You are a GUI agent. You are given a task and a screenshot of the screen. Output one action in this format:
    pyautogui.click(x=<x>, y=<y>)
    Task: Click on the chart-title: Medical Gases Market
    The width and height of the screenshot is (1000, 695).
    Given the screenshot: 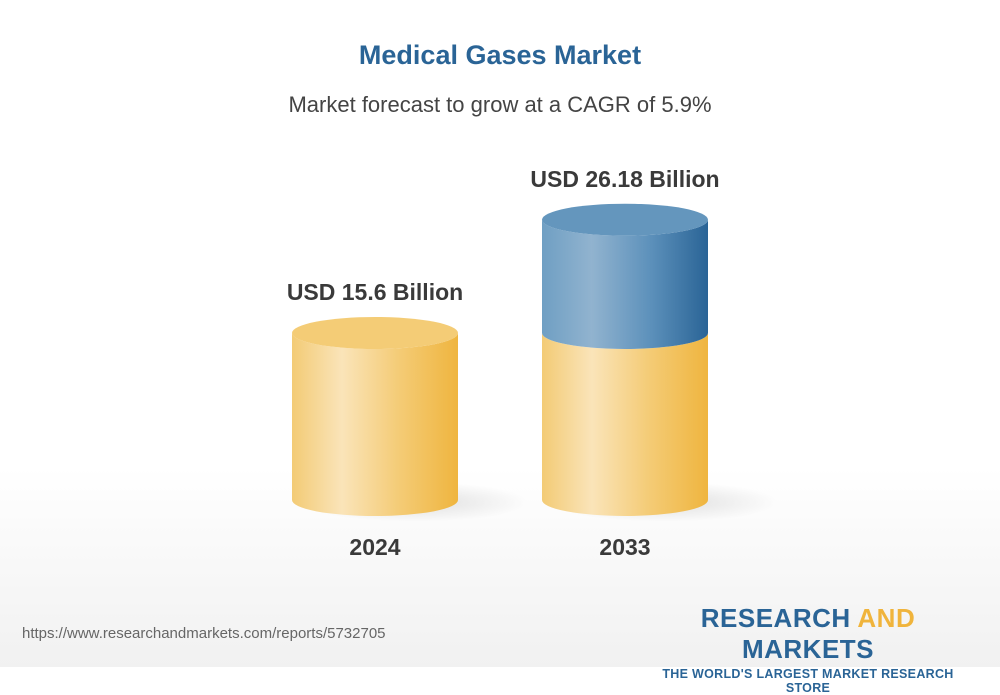 What is the action you would take?
    pyautogui.click(x=500, y=55)
    